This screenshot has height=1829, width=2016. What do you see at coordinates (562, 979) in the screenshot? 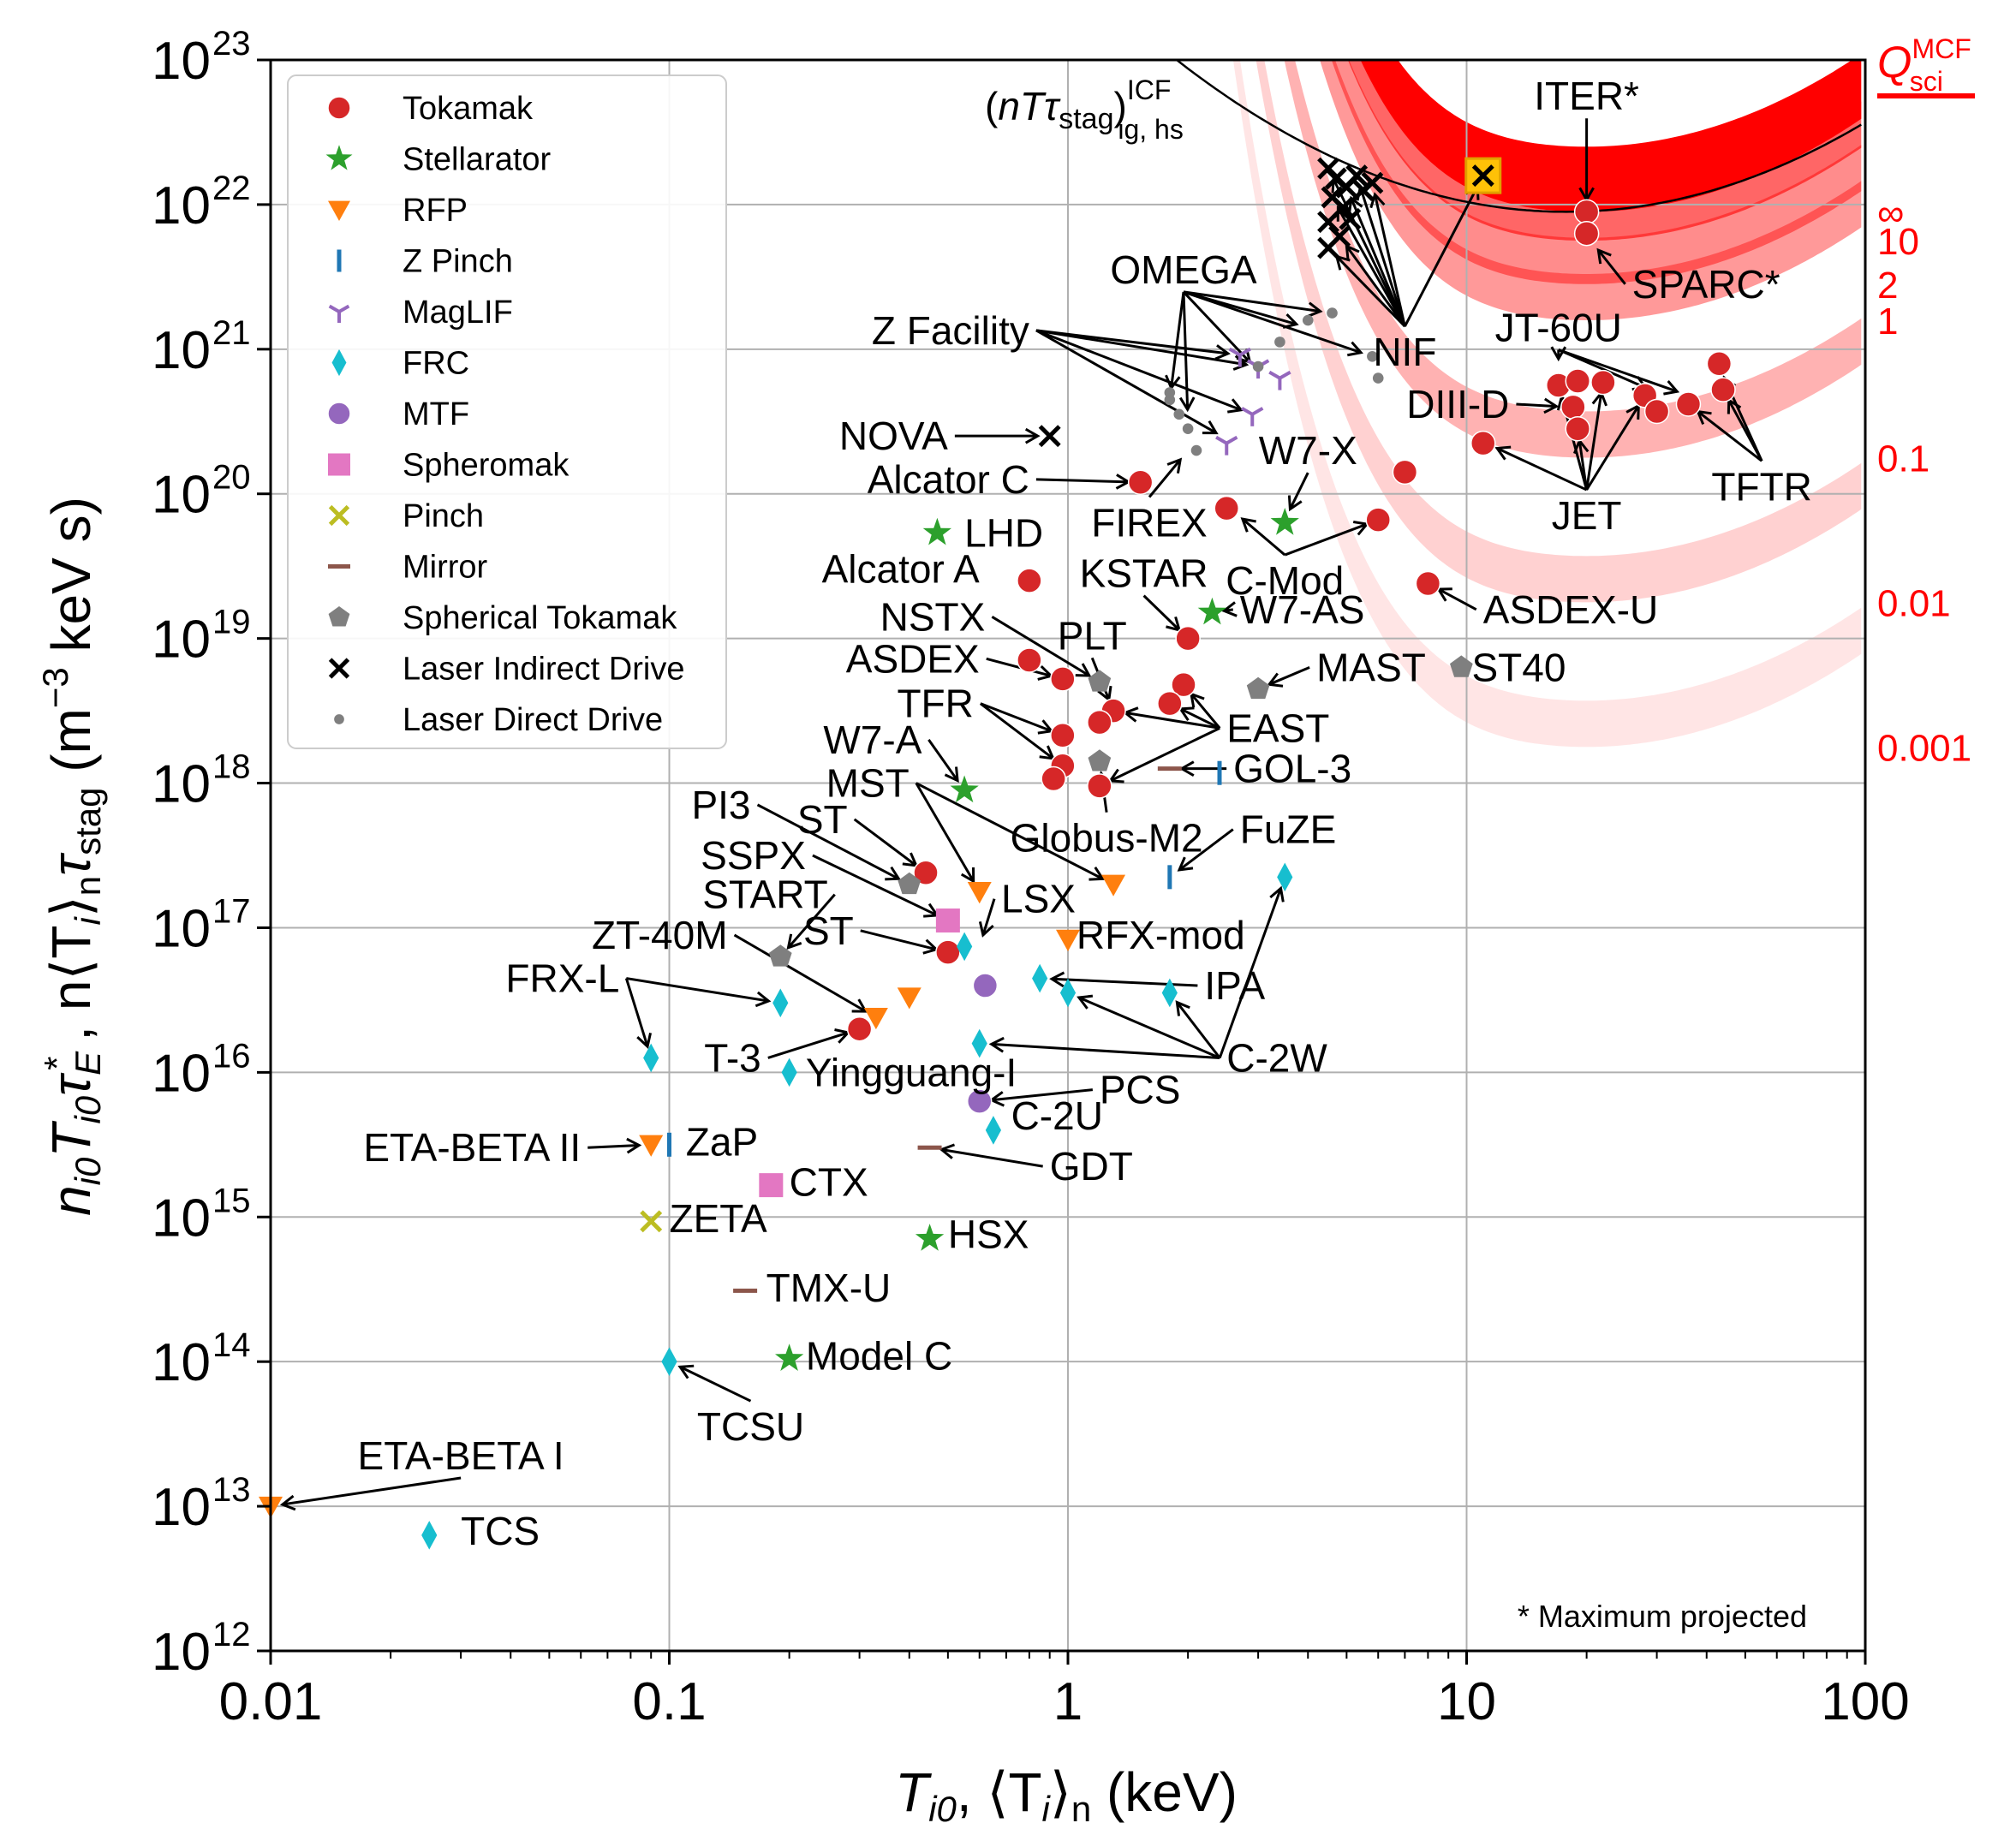
I see `annotation-label: FRX-L` at bounding box center [562, 979].